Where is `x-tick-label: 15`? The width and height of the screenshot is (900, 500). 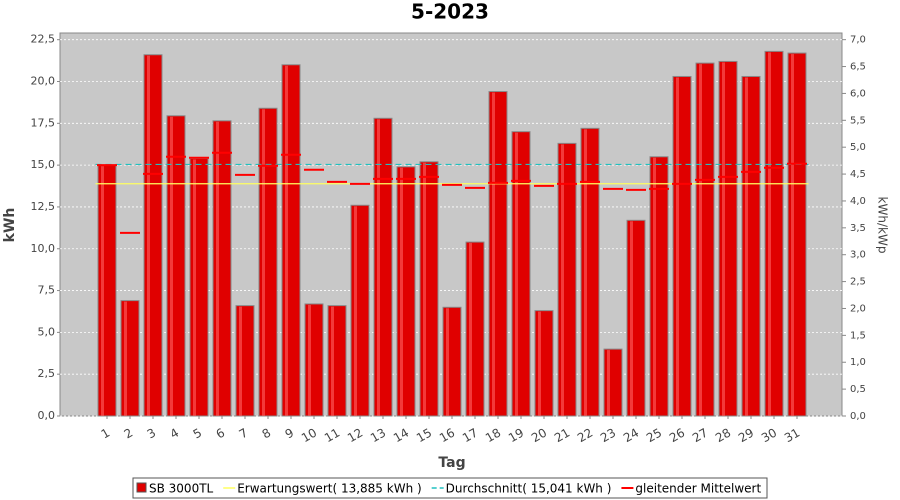
x-tick-label: 15 is located at coordinates (424, 436).